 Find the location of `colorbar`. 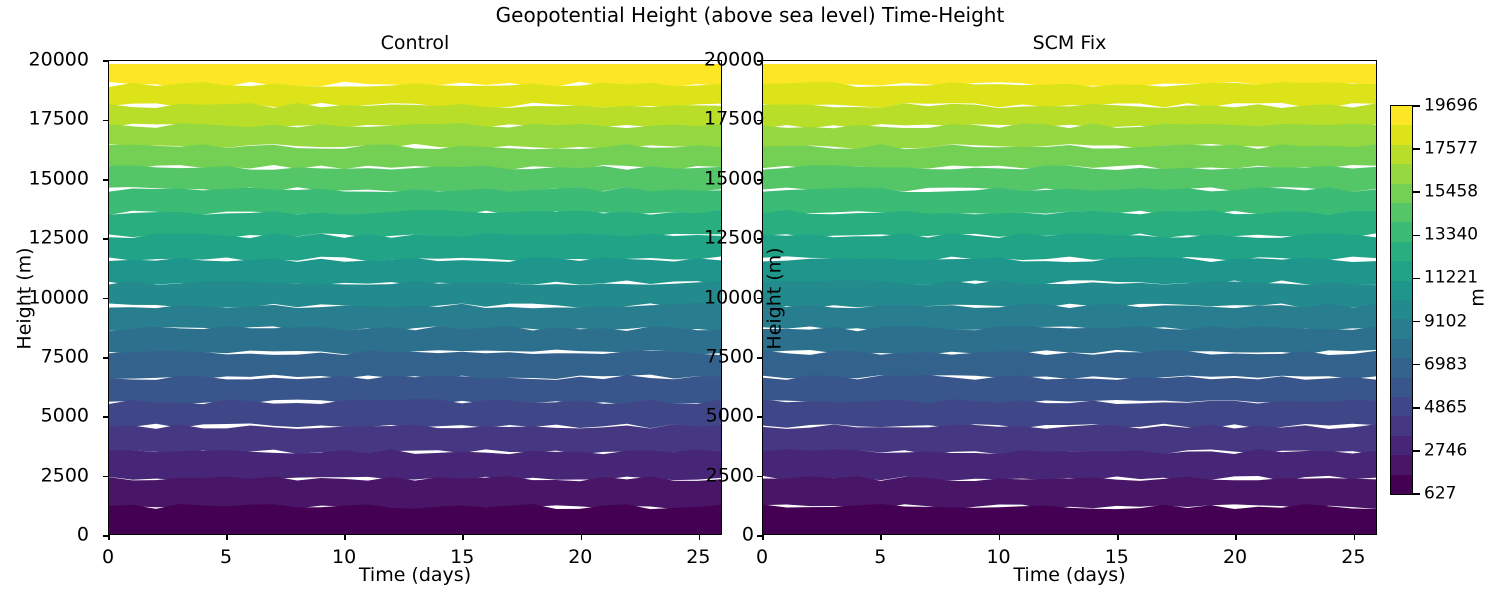

colorbar is located at coordinates (1401, 300).